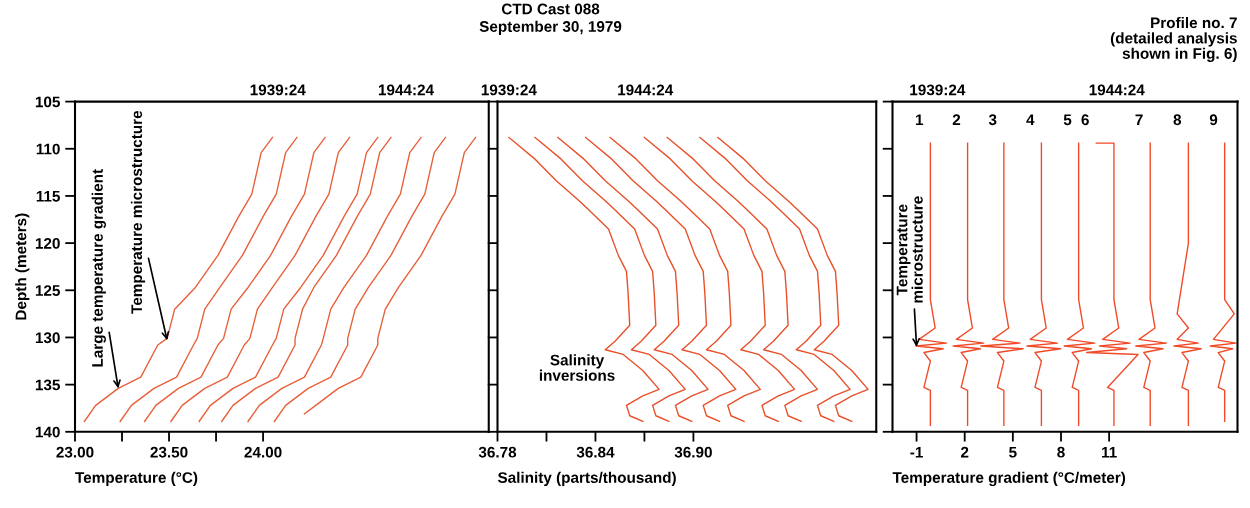 The width and height of the screenshot is (1250, 508). Describe the element at coordinates (919, 119) in the screenshot. I see `series-label: 1` at that location.